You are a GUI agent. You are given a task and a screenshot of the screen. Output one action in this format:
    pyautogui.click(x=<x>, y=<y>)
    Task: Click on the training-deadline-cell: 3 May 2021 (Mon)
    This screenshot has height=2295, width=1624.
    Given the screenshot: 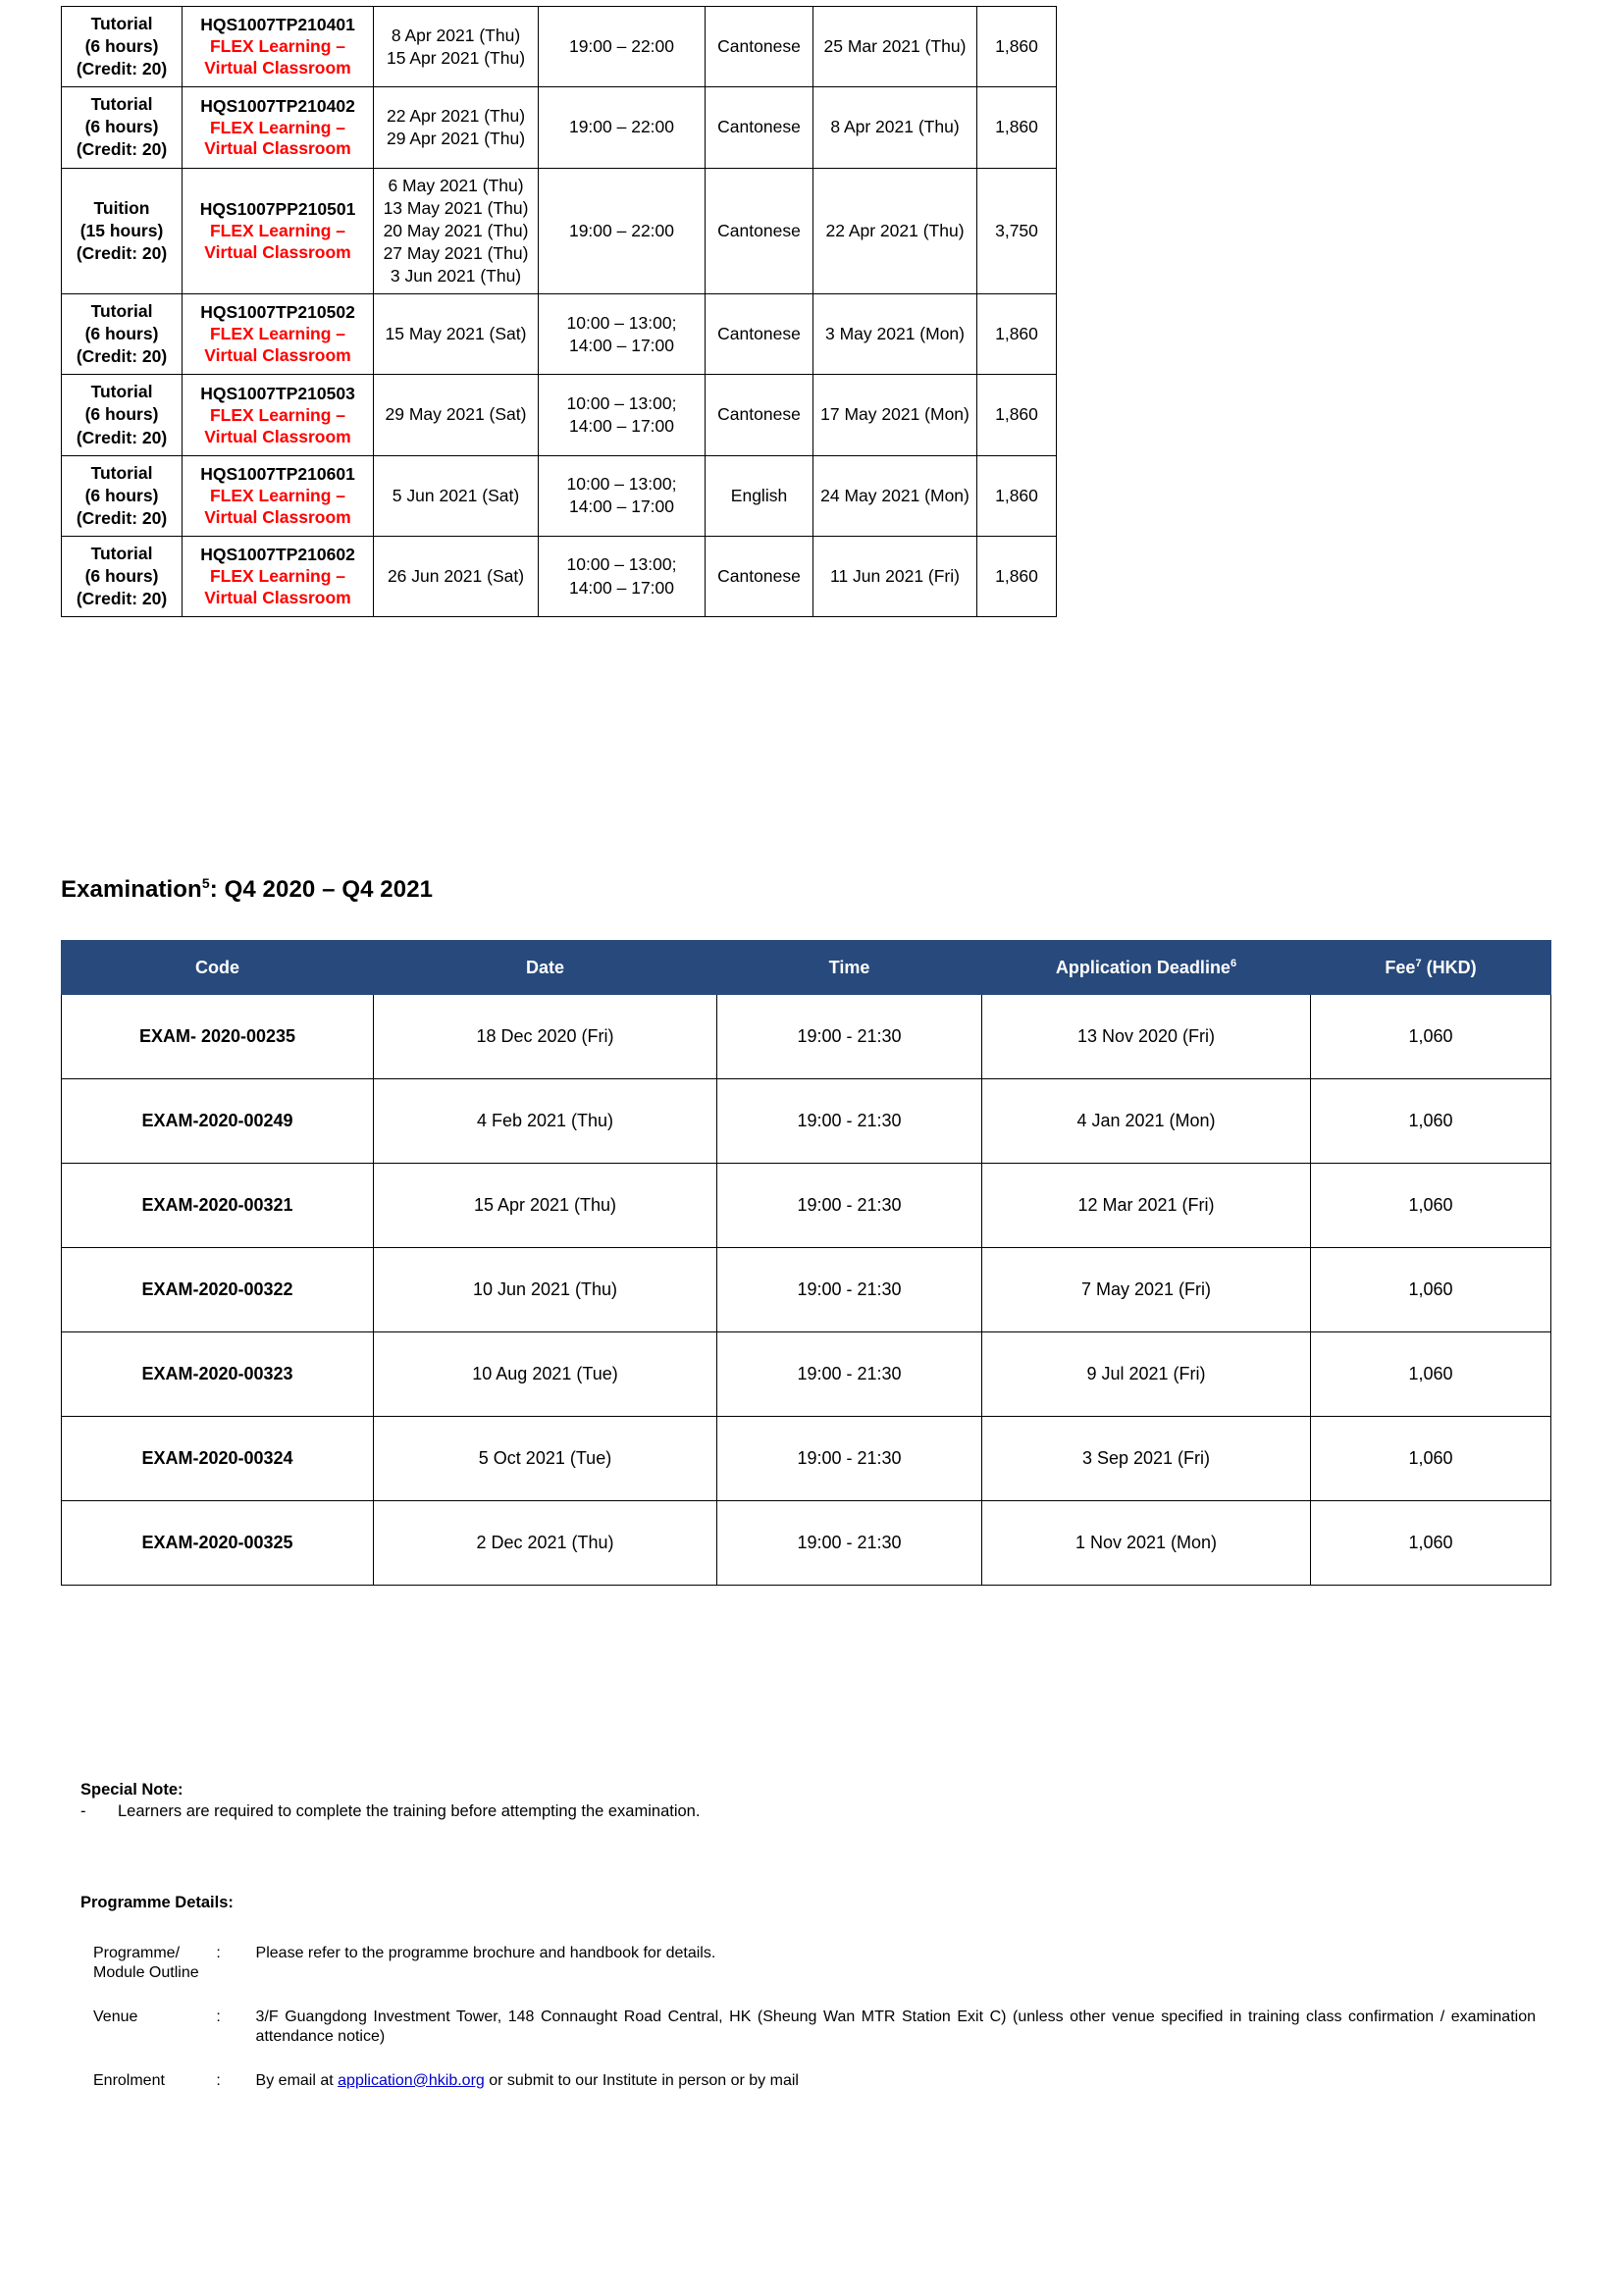 What is the action you would take?
    pyautogui.click(x=894, y=335)
    